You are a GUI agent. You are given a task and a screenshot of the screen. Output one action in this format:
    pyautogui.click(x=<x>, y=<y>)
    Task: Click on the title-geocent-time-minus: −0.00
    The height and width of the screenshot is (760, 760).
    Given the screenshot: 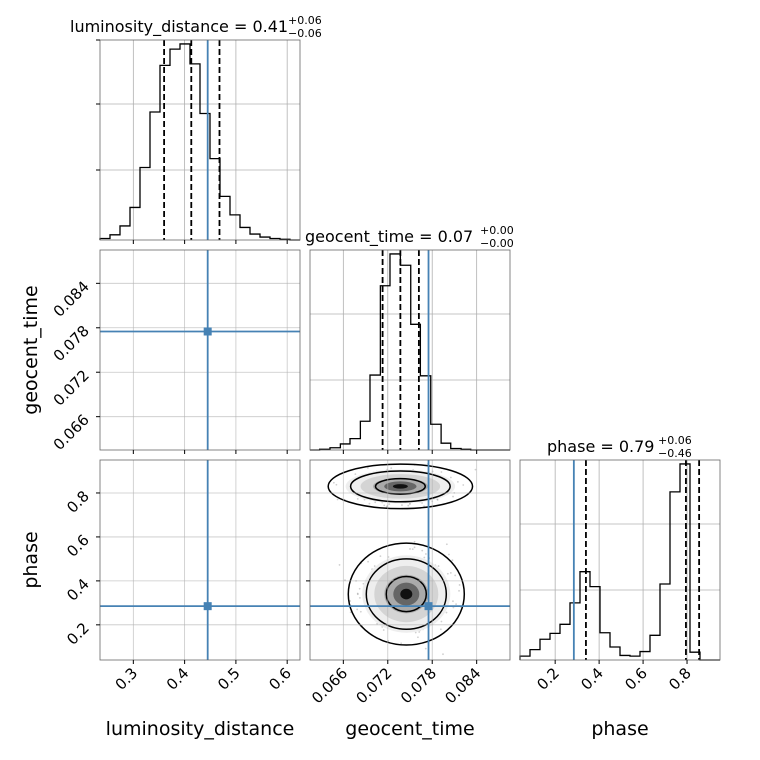 What is the action you would take?
    pyautogui.click(x=497, y=243)
    